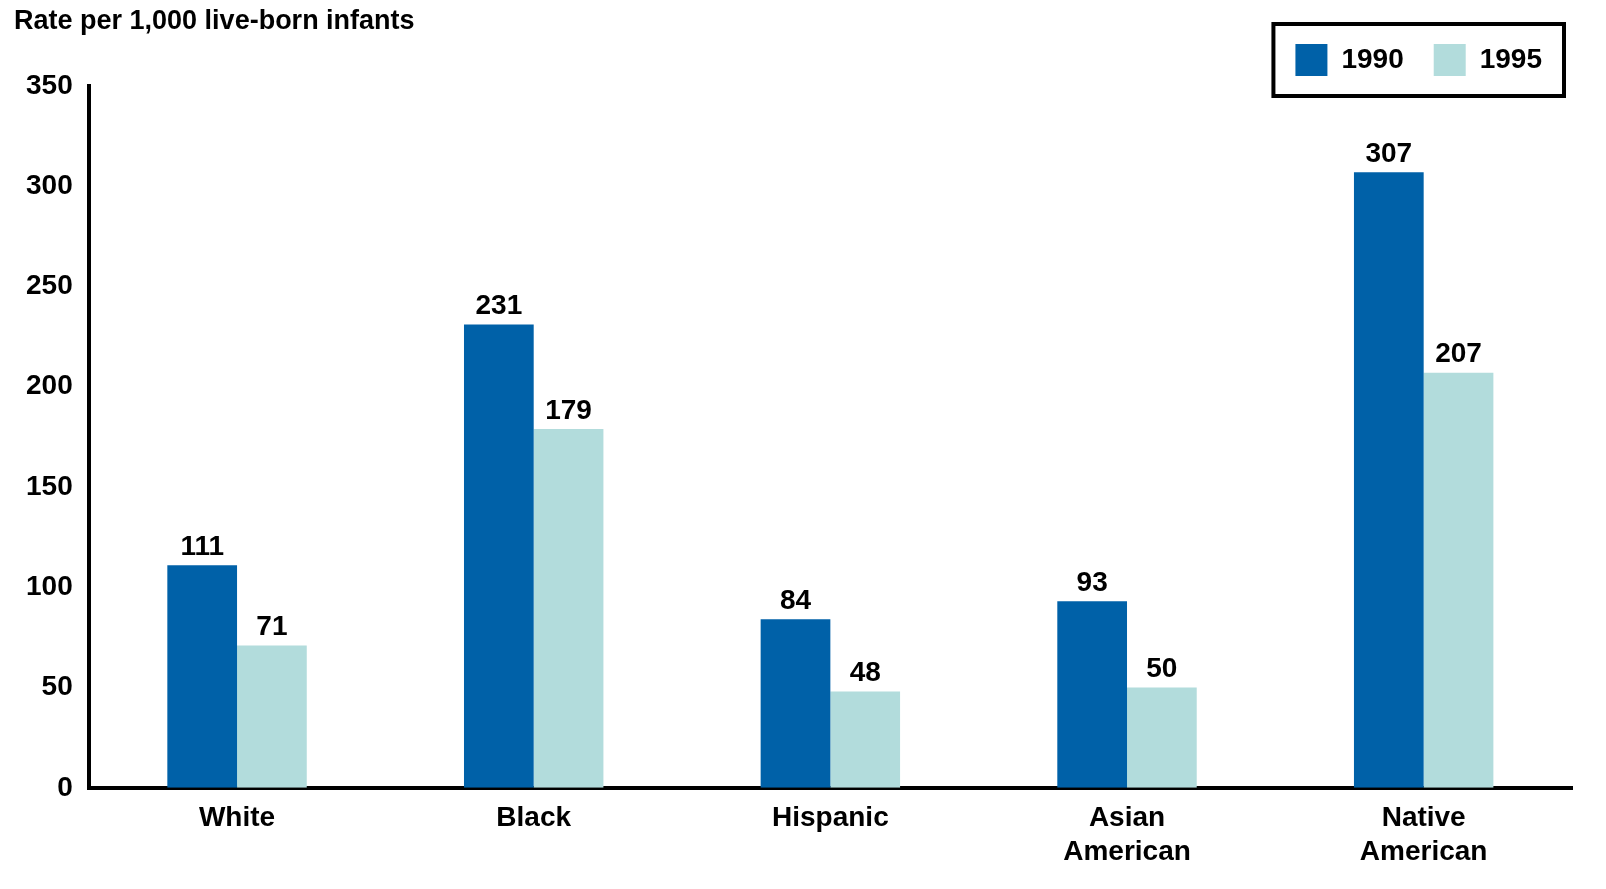 Image resolution: width=1606 pixels, height=889 pixels. Describe the element at coordinates (49, 184) in the screenshot. I see `y-tick-label: 300` at that location.